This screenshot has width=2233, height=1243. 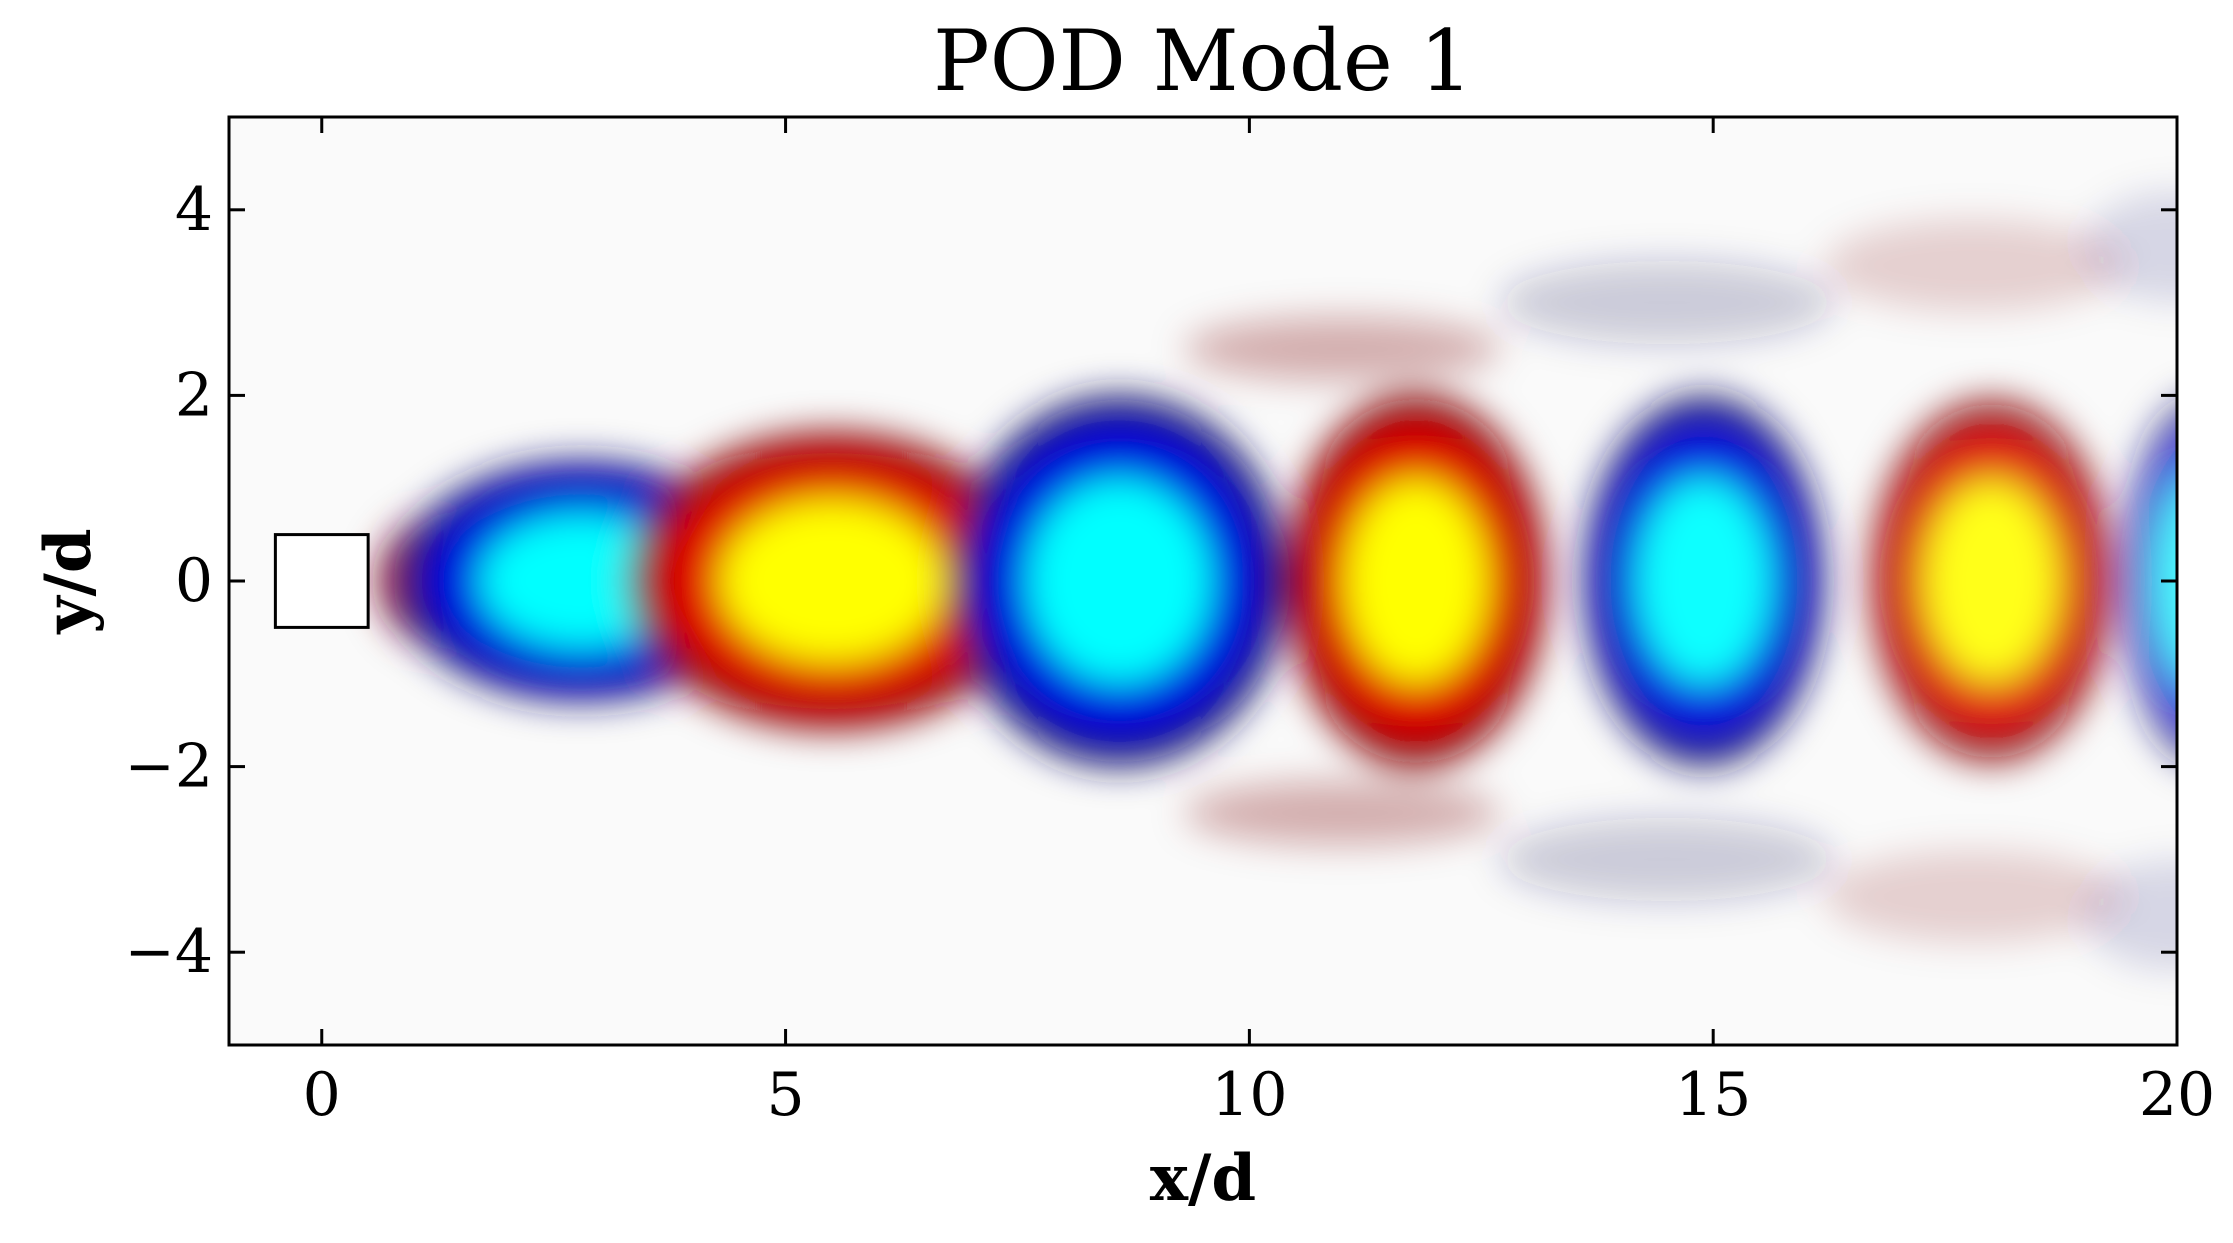 I want to click on x-axis-label: x/d, so click(x=1203, y=1178).